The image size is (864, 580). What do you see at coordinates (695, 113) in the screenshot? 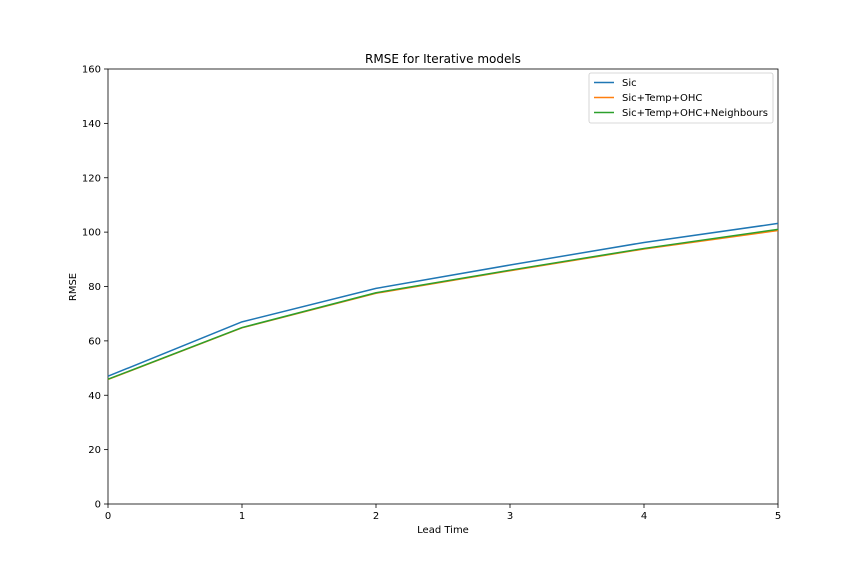
I see `legend-entry-label: Sic+Temp+OHC+Neighbours` at bounding box center [695, 113].